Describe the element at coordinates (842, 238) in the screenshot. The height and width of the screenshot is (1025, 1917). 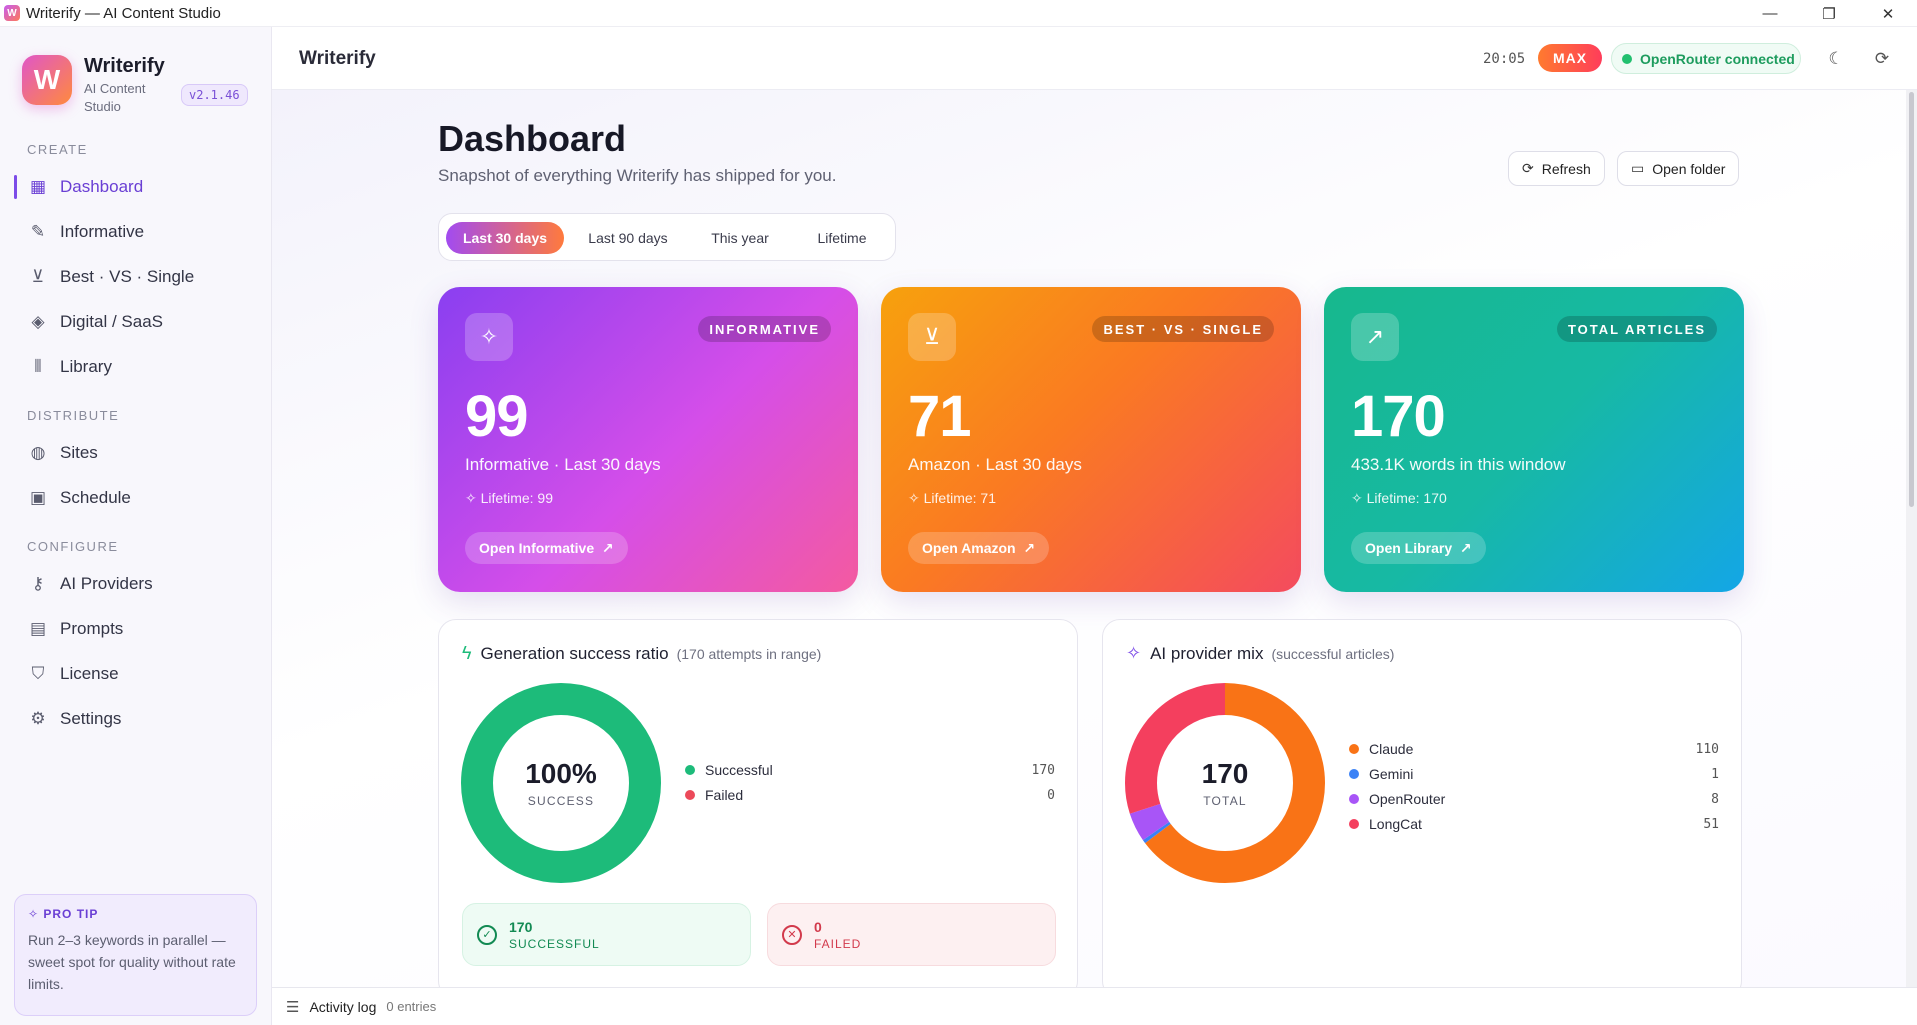
I see `tab-lifetime: Lifetime` at that location.